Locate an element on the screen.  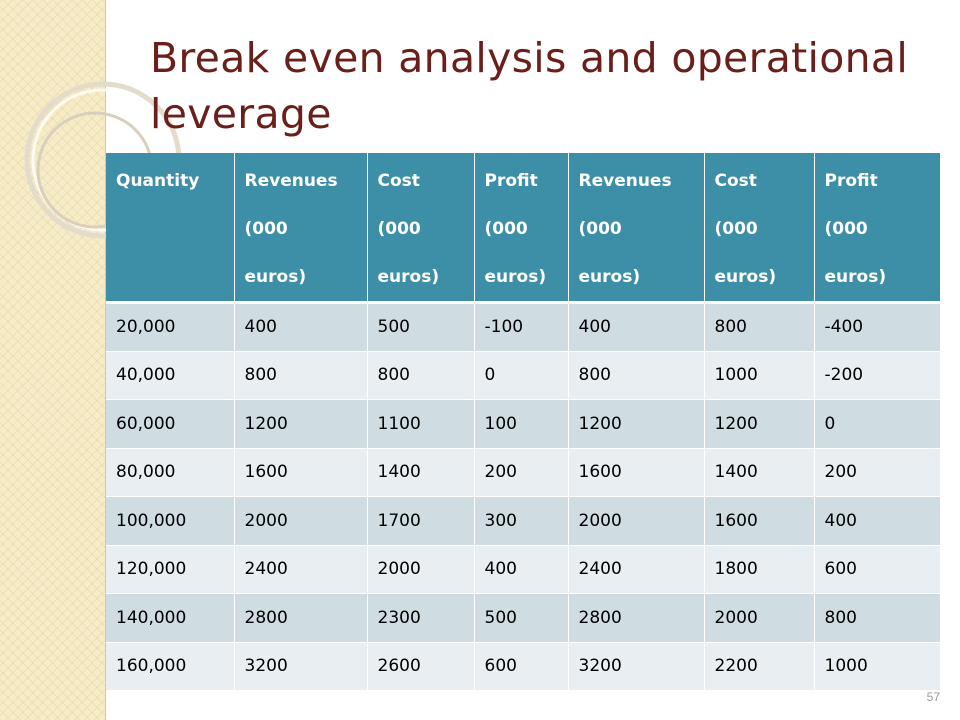
table-cell: 300 is located at coordinates (521, 521).